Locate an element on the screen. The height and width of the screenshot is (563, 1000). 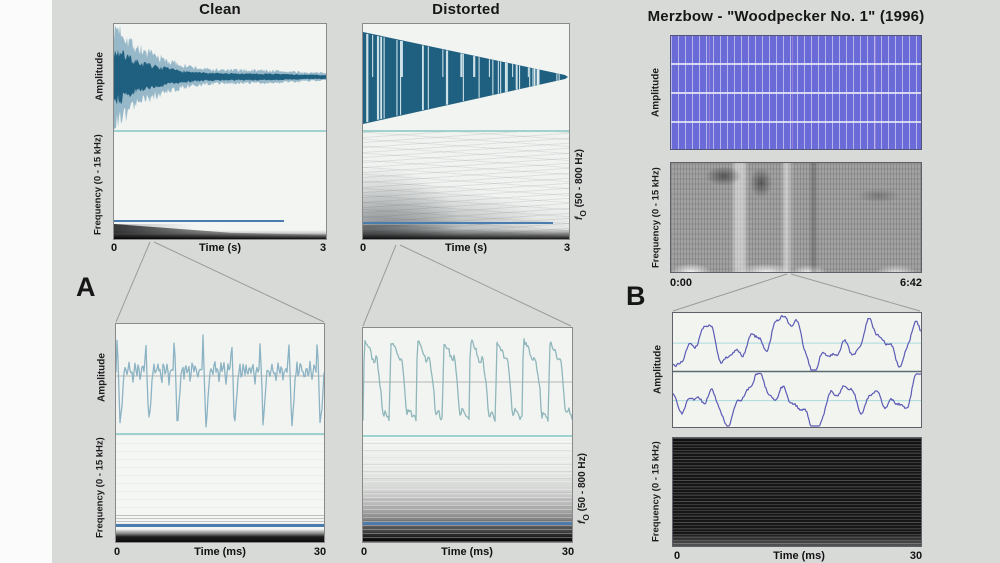
merzbow-waveform-block is located at coordinates (796, 92).